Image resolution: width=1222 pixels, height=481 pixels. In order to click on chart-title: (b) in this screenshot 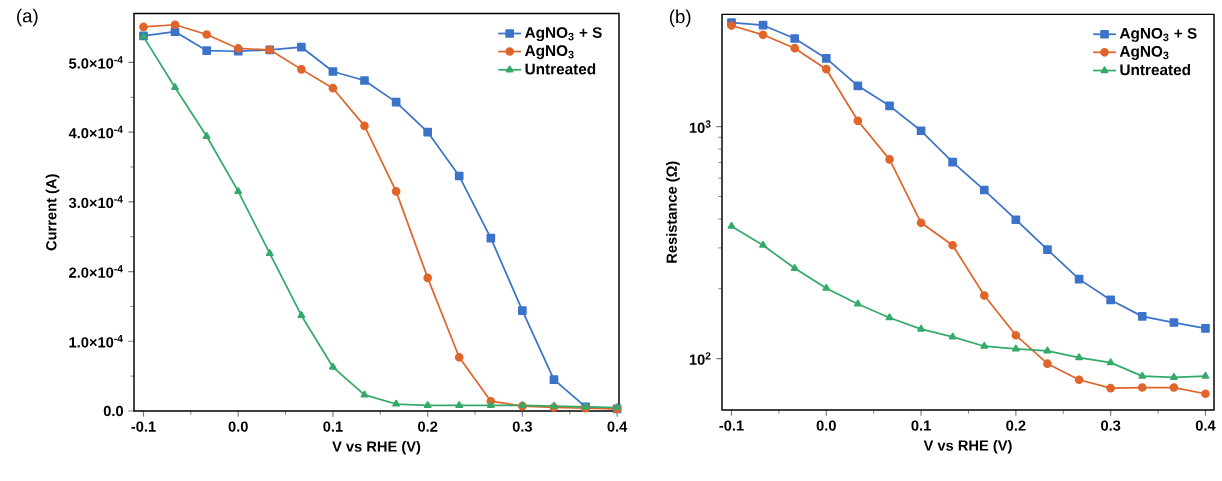, I will do `click(680, 18)`.